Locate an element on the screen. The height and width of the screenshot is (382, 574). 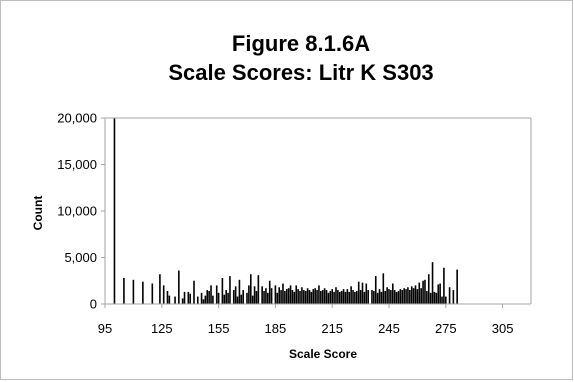
y-axis-ticks: 0 5,000 10,000 15,000 20,000 is located at coordinates (81, 211).